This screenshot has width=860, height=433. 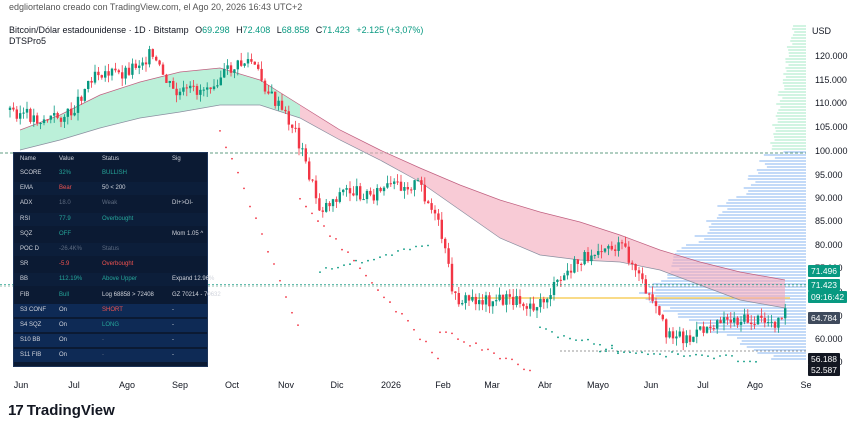 What do you see at coordinates (26, 233) in the screenshot?
I see `table-cell: SQZ` at bounding box center [26, 233].